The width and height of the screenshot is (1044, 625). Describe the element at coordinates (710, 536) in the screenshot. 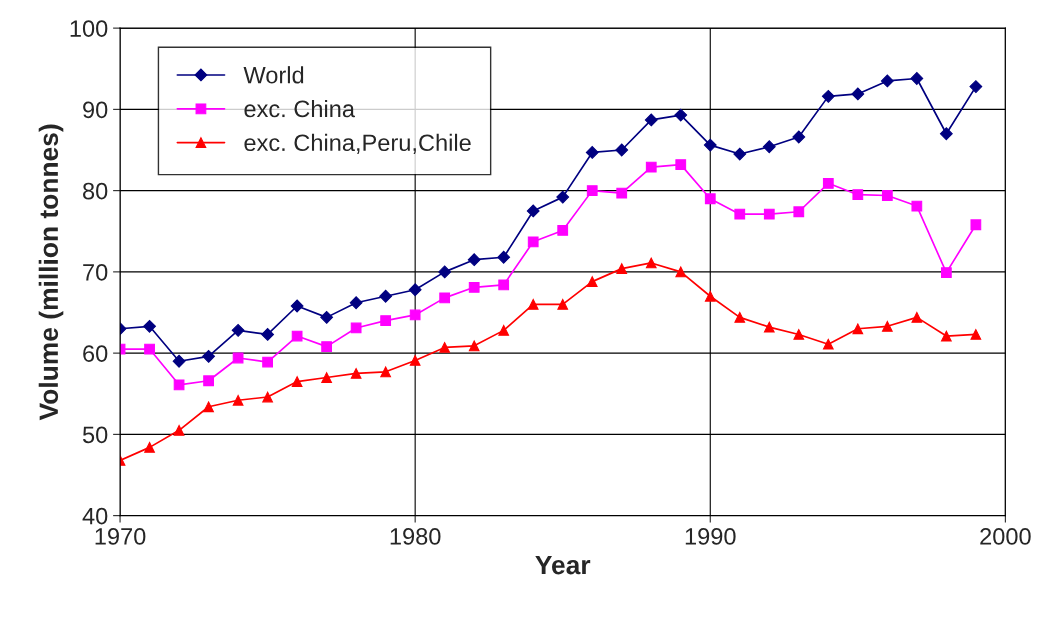

I see `x-tick-label: 1990` at that location.